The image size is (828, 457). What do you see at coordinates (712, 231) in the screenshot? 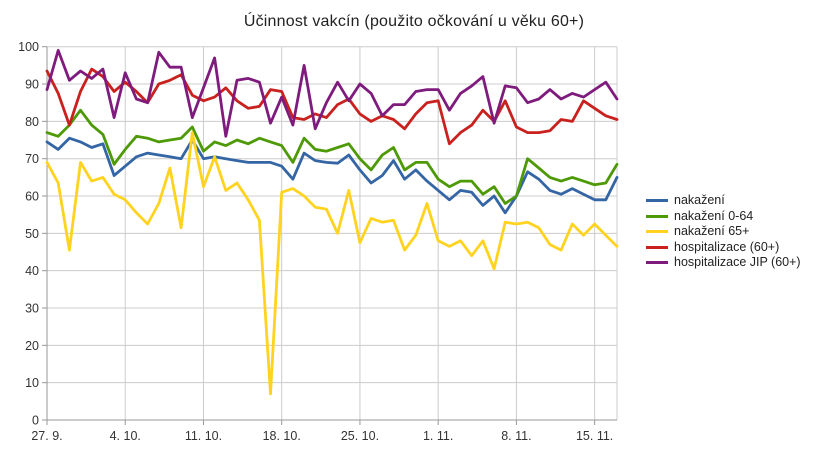
I see `legend-label: nakažení 65+` at bounding box center [712, 231].